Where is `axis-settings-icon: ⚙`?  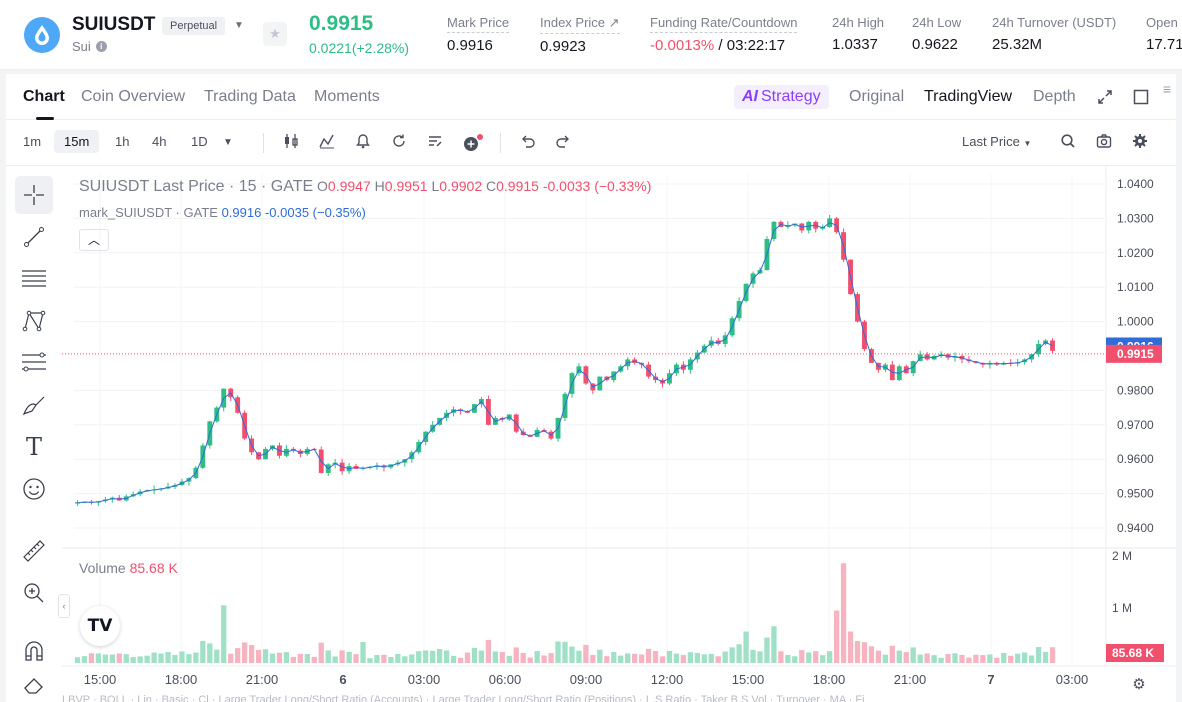 axis-settings-icon: ⚙ is located at coordinates (1139, 684).